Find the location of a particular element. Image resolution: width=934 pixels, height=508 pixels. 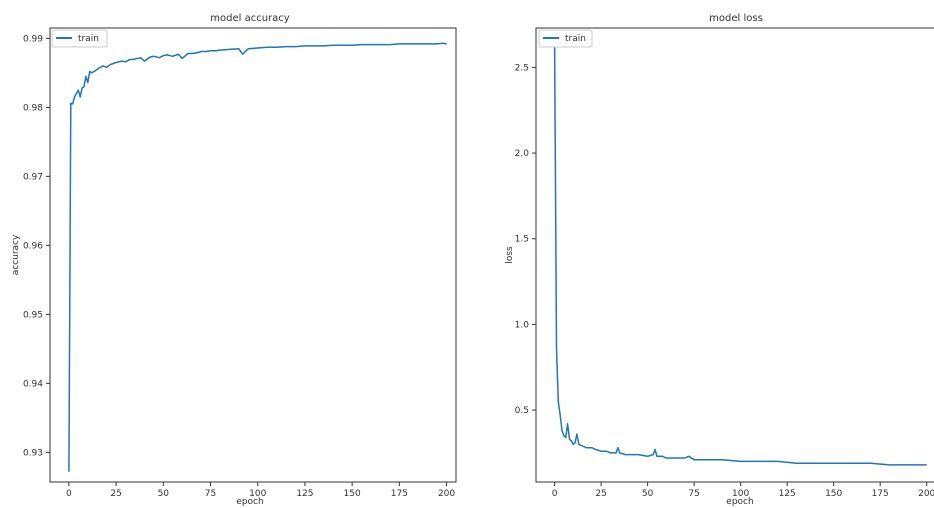

y-axis-label: loss is located at coordinates (510, 255).